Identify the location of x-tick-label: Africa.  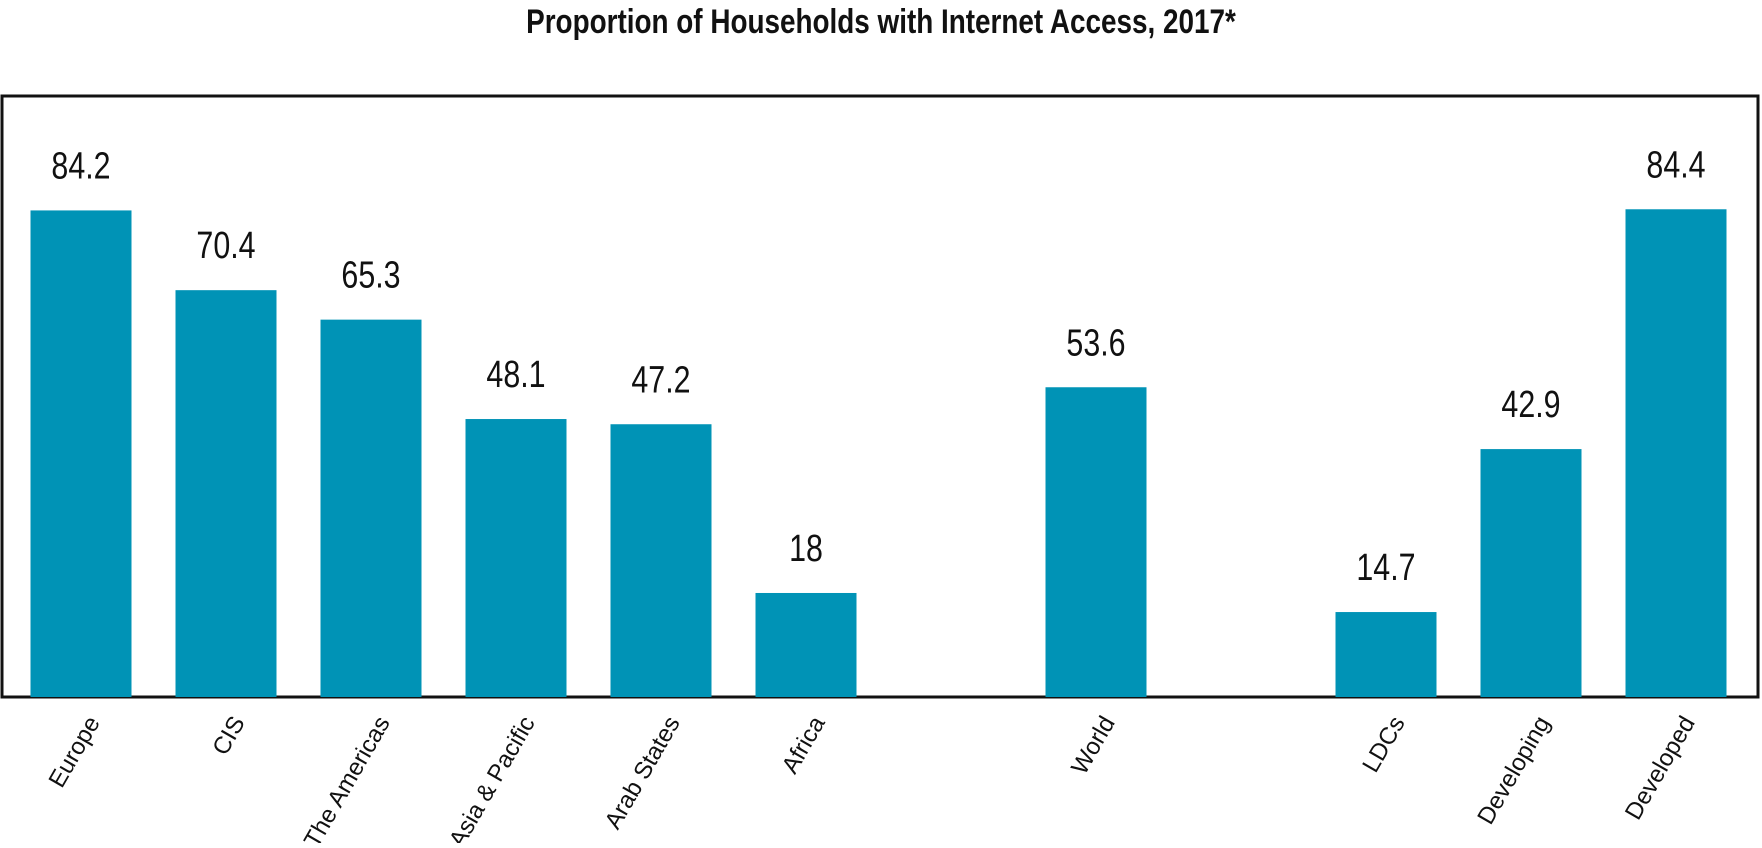
(804, 744).